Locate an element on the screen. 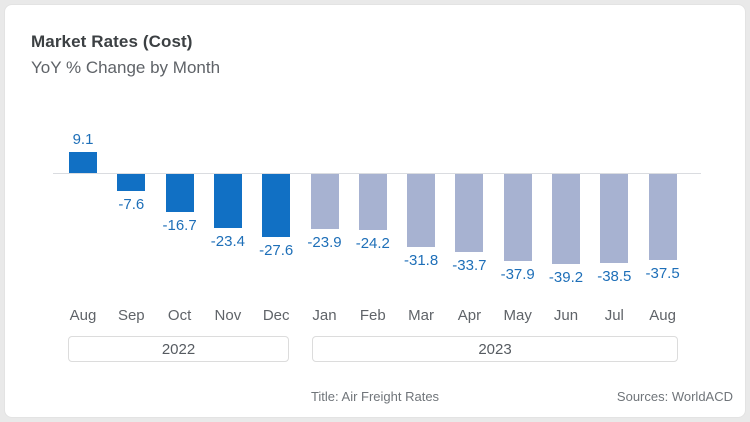 The image size is (750, 422). bar-value-label: -33.7 is located at coordinates (469, 265).